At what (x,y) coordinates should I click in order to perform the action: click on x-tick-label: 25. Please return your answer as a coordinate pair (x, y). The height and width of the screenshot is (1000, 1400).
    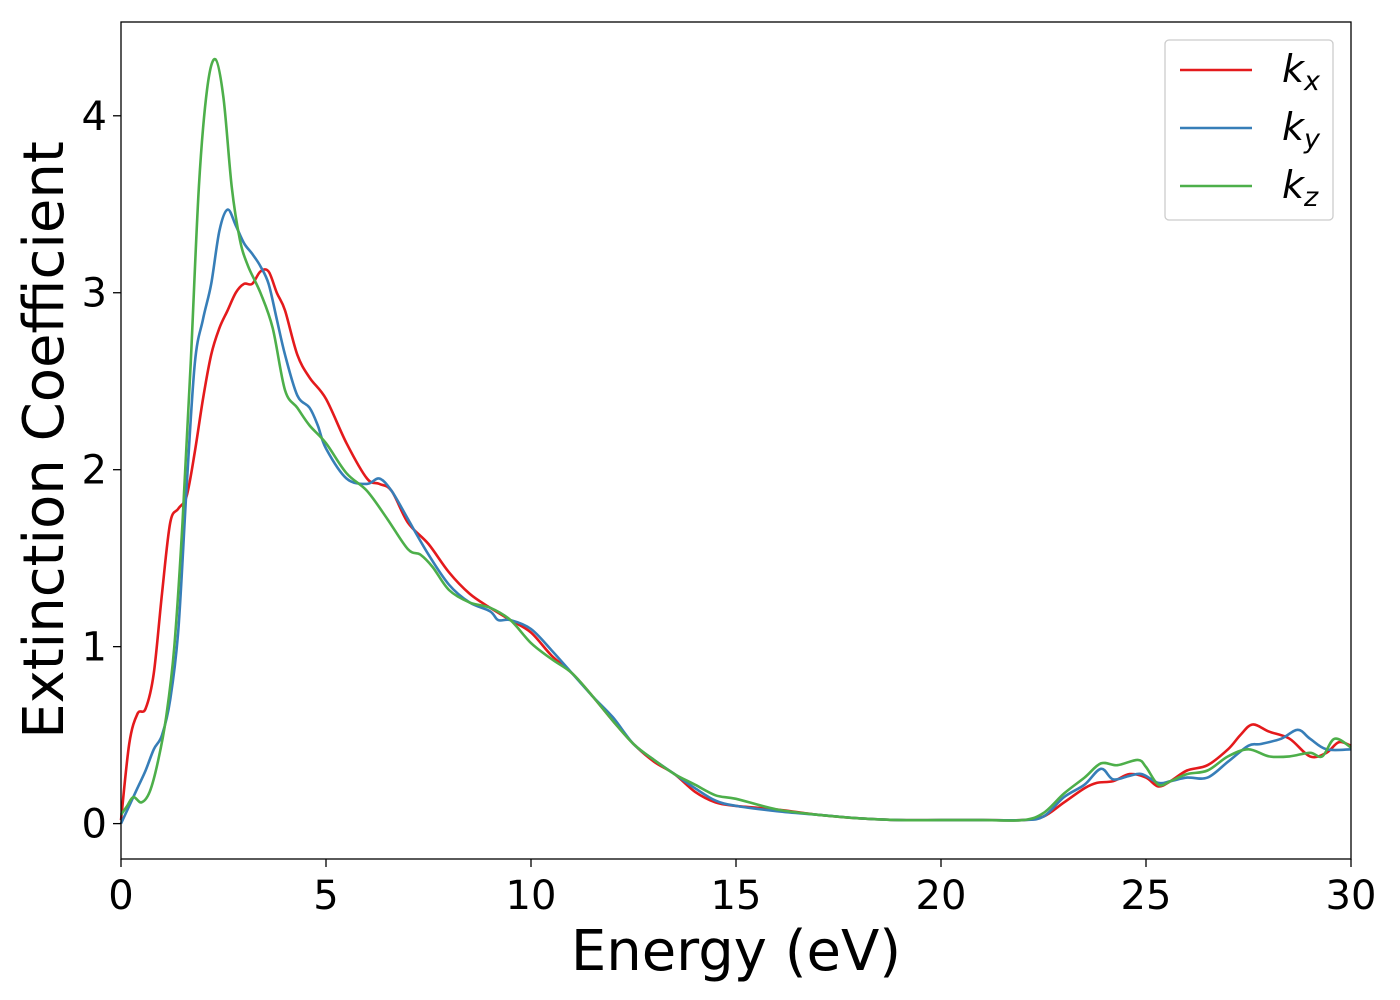
    Looking at the image, I should click on (1146, 896).